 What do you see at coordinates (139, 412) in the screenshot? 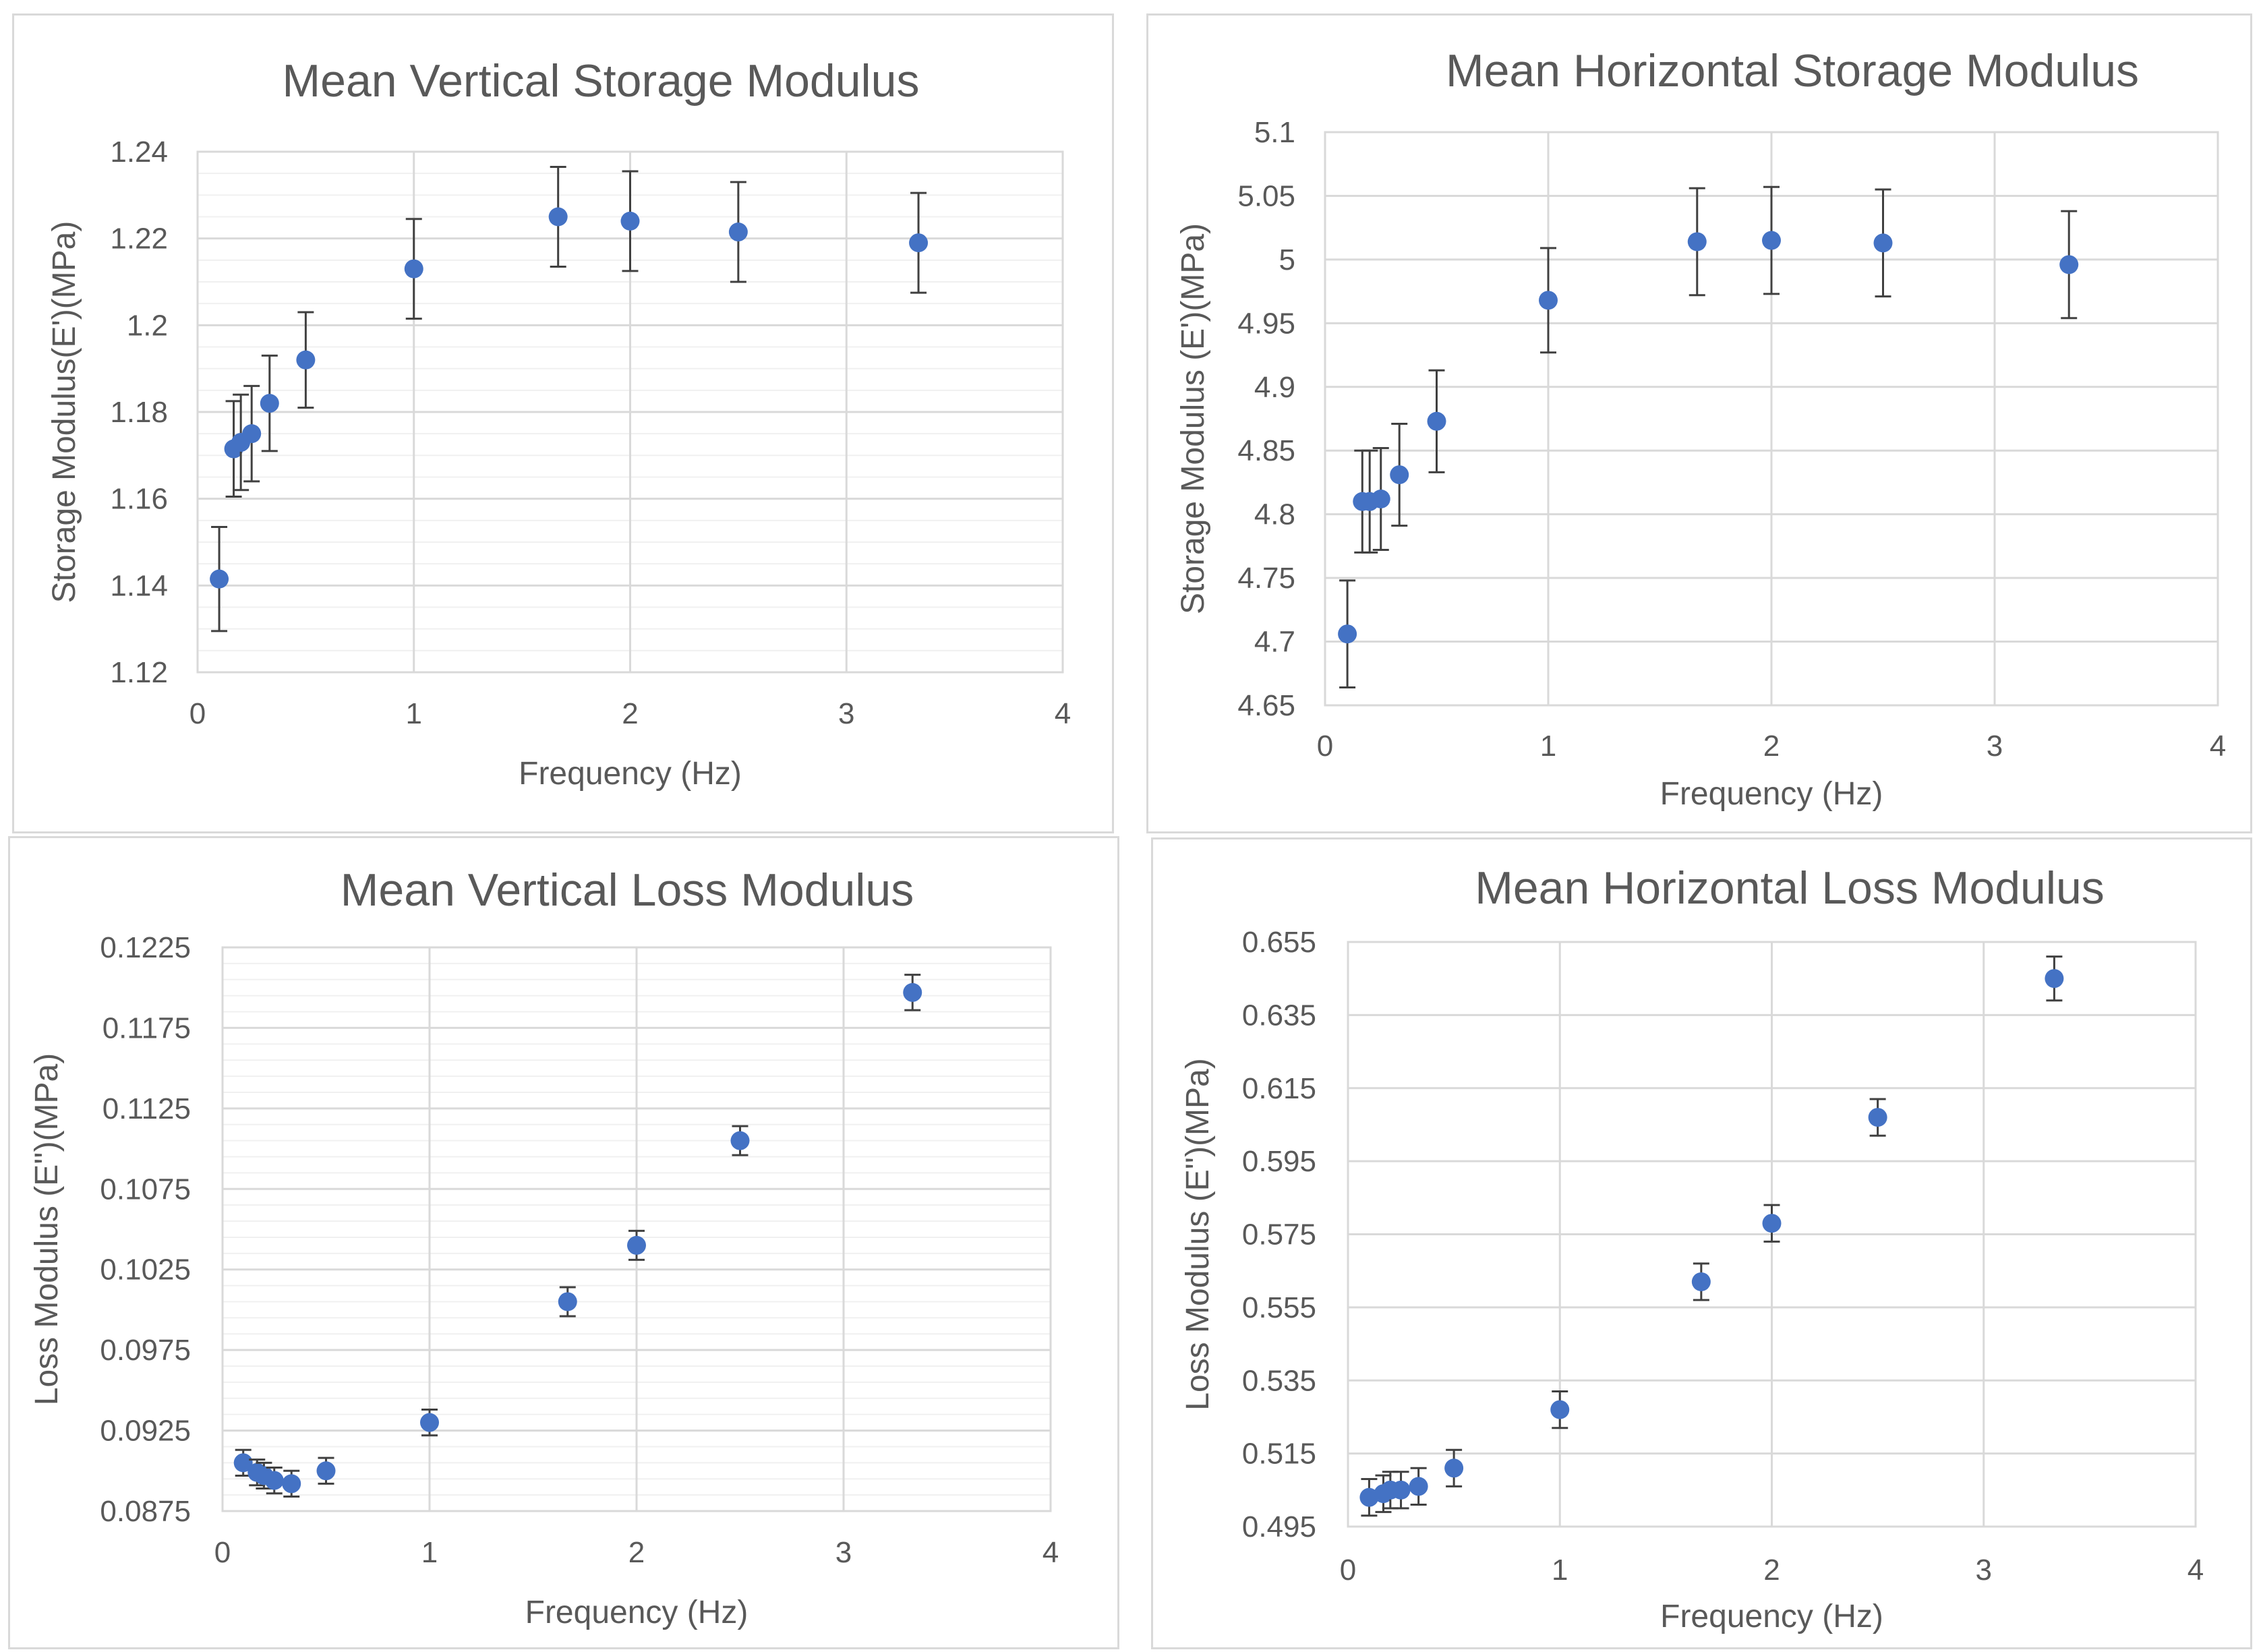
I see `y-tick-label: 1.18` at bounding box center [139, 412].